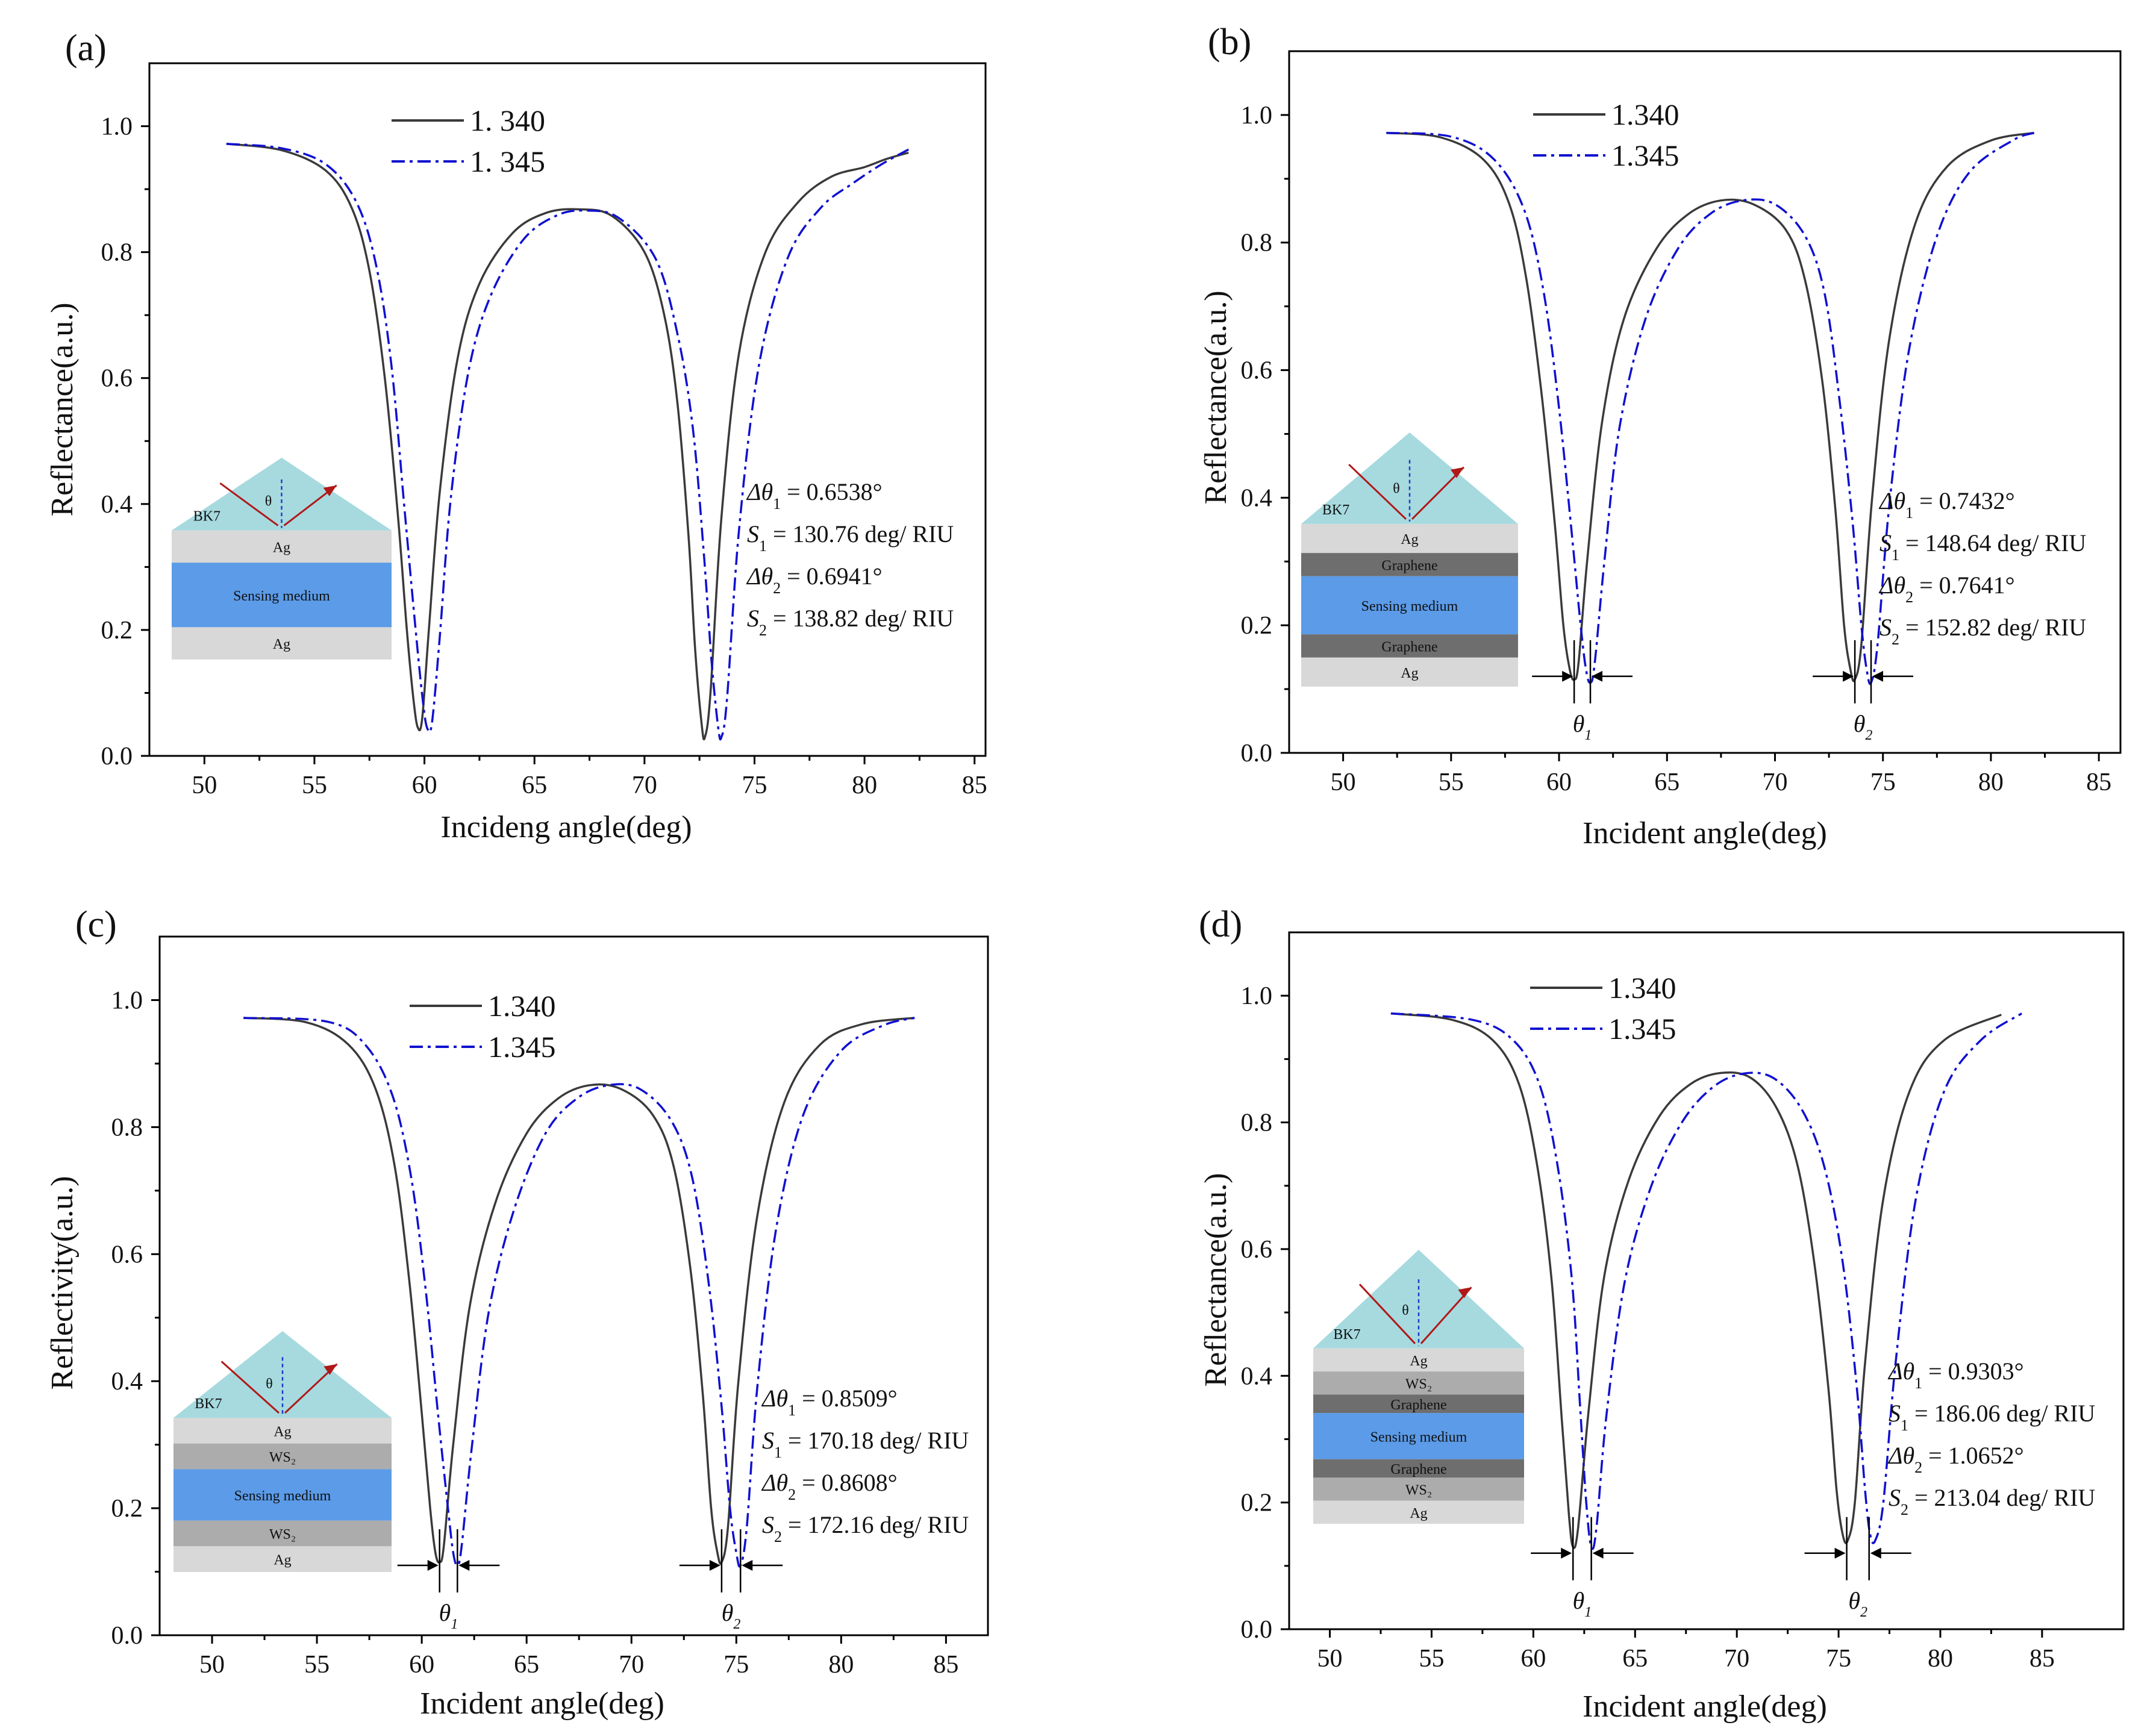 Image resolution: width=2156 pixels, height=1731 pixels. Describe the element at coordinates (1863, 726) in the screenshot. I see `theta-marker-label: θ2` at that location.